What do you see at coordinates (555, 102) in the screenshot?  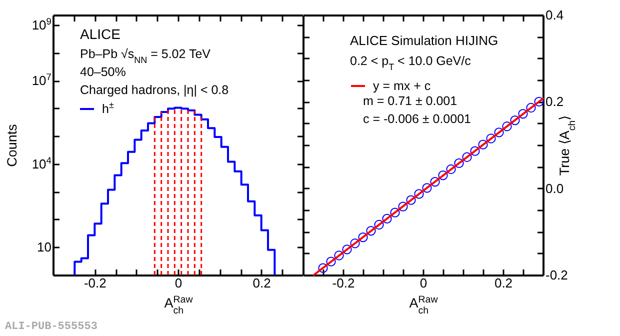 I see `y2-tick-label: 0.2` at bounding box center [555, 102].